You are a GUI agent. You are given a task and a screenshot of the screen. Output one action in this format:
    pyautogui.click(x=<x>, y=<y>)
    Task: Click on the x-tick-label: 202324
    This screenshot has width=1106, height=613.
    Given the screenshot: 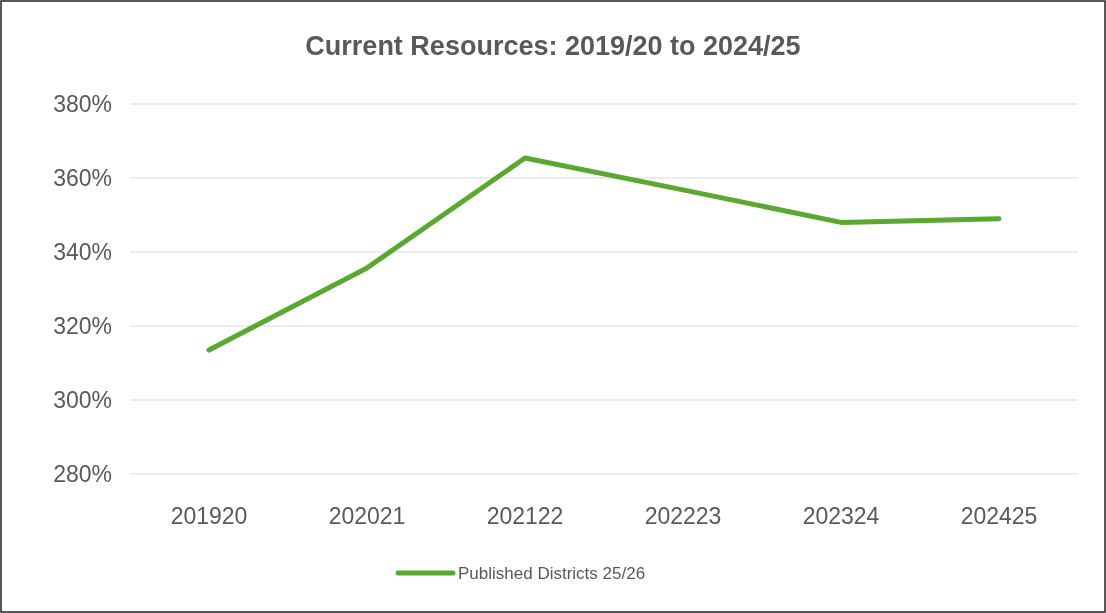 What is the action you would take?
    pyautogui.click(x=841, y=516)
    